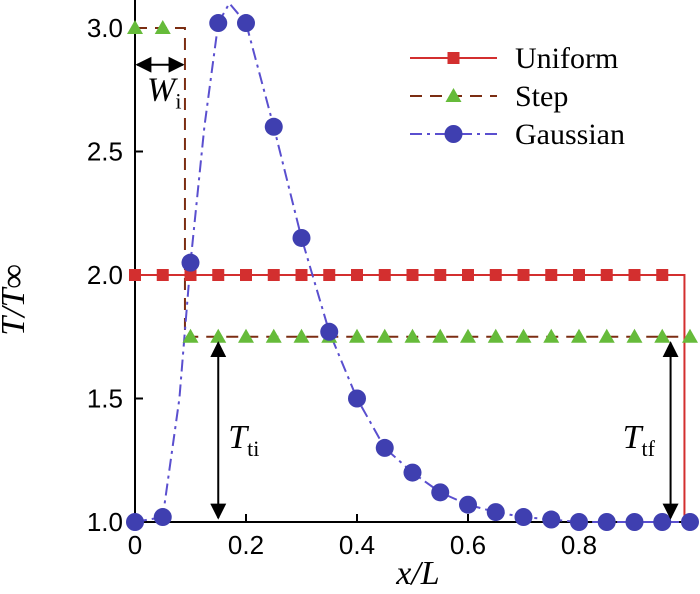 The width and height of the screenshot is (700, 594). What do you see at coordinates (453, 134) in the screenshot?
I see `legend-marker-gaussian` at bounding box center [453, 134].